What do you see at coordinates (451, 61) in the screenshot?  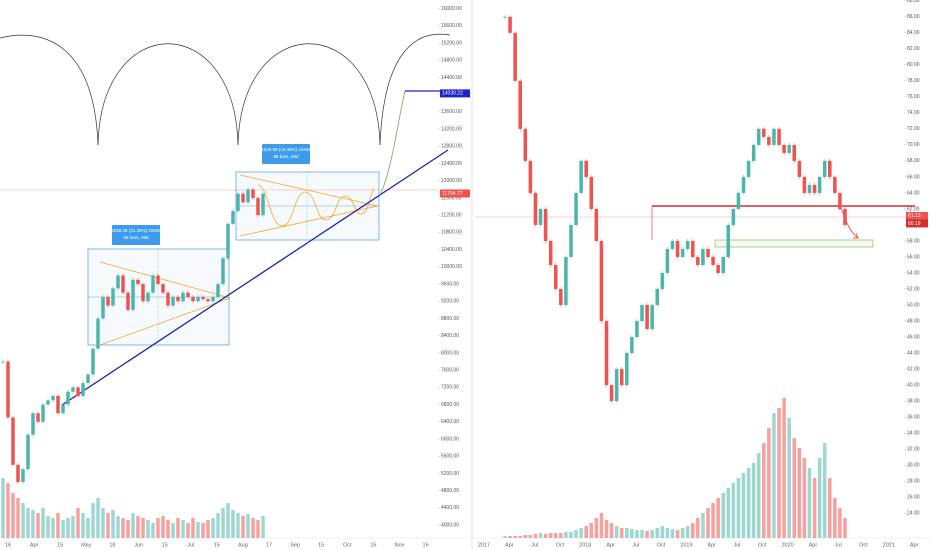 I see `y-tick-label: 14800.00` at bounding box center [451, 61].